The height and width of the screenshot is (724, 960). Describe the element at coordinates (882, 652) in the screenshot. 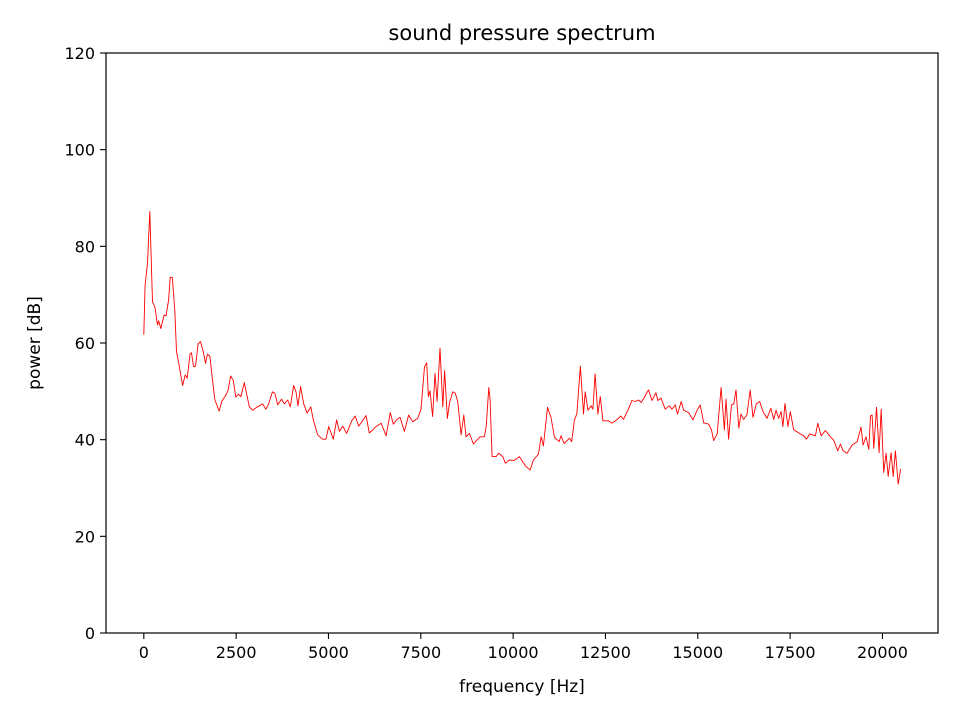

I see `x-tick-label: 20000` at that location.